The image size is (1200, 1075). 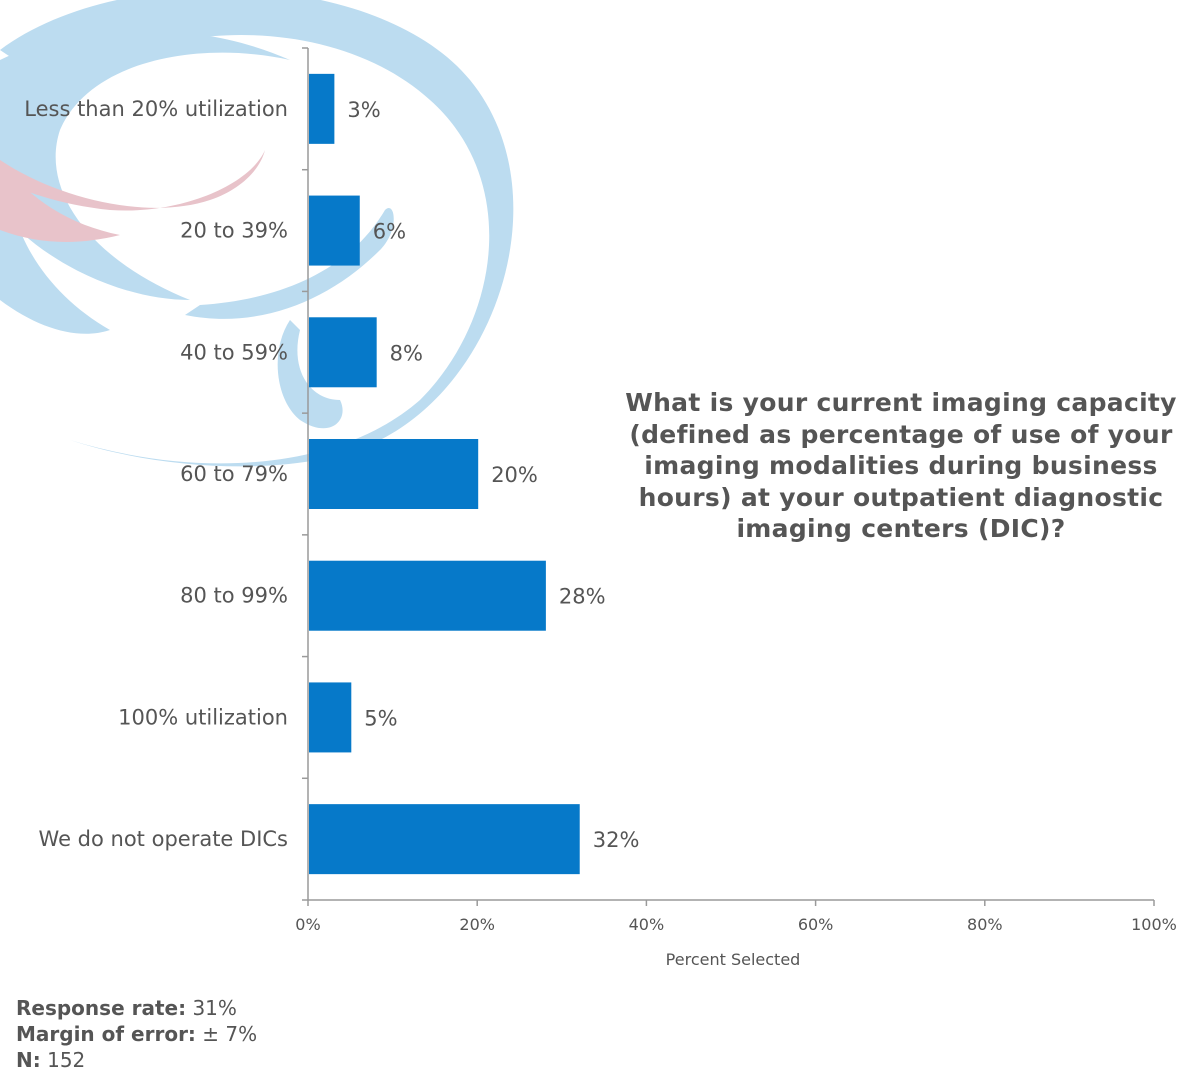 What do you see at coordinates (234, 352) in the screenshot?
I see `category-label: 40 to 59%` at bounding box center [234, 352].